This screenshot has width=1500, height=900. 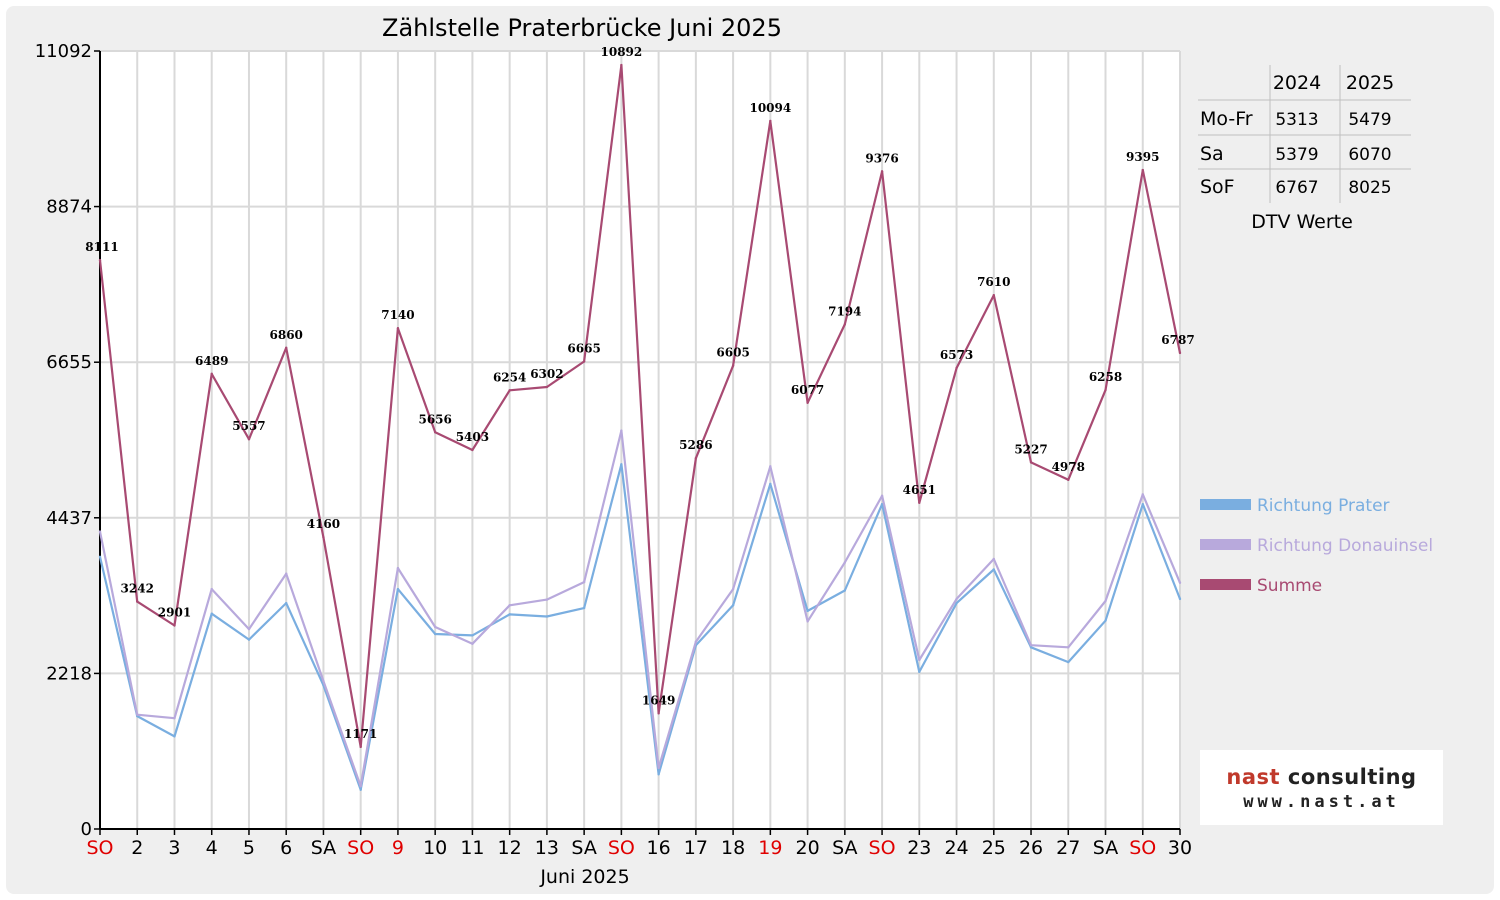 What do you see at coordinates (547, 848) in the screenshot?
I see `x-tick-label: 13` at bounding box center [547, 848].